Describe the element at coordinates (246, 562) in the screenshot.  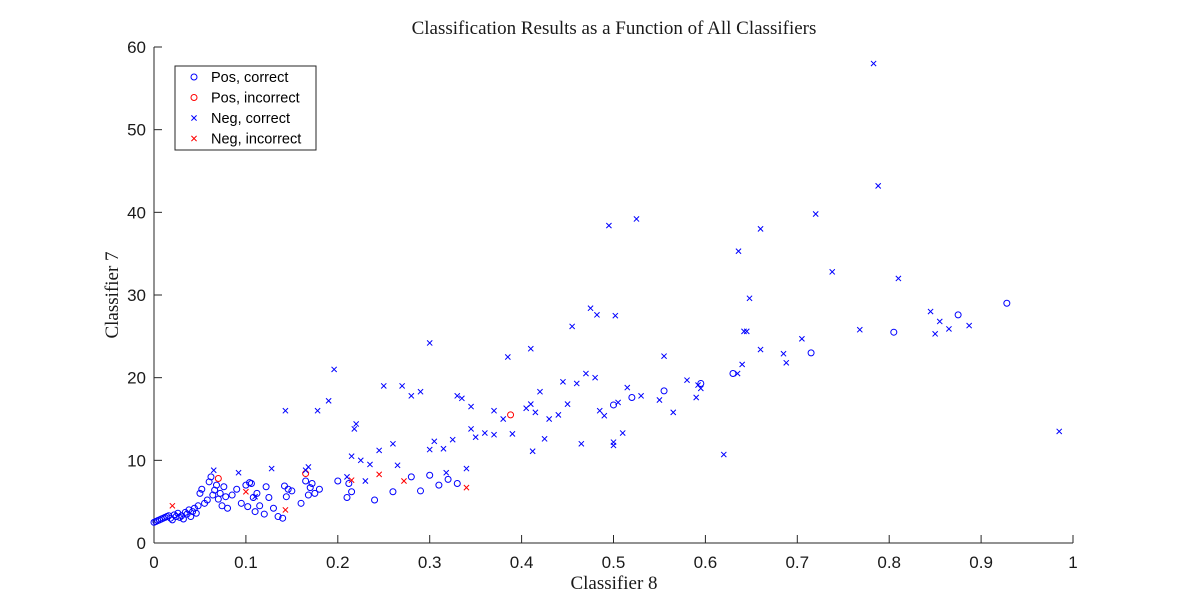
I see `x-tick-label: 0.1` at that location.